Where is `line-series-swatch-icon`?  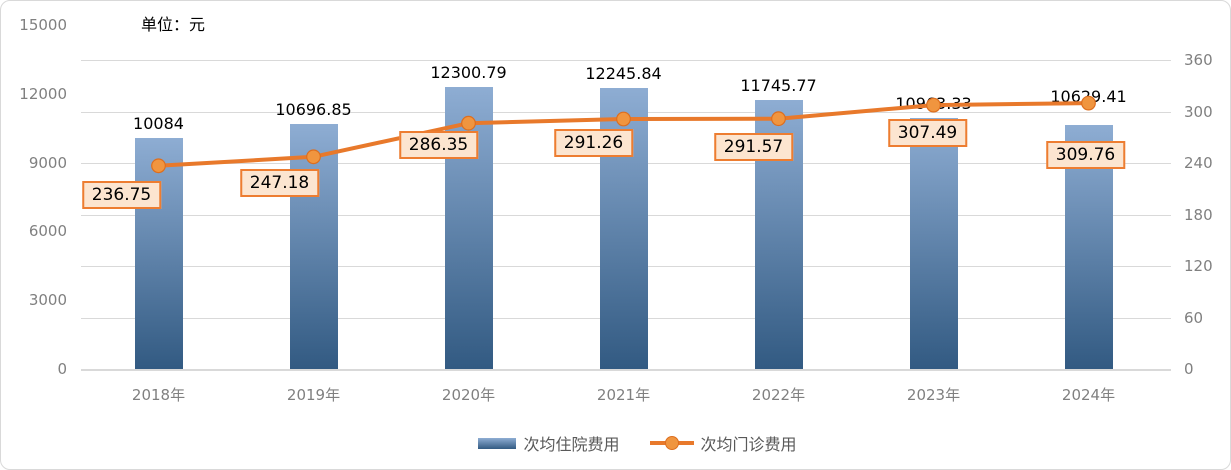 line-series-swatch-icon is located at coordinates (671, 443).